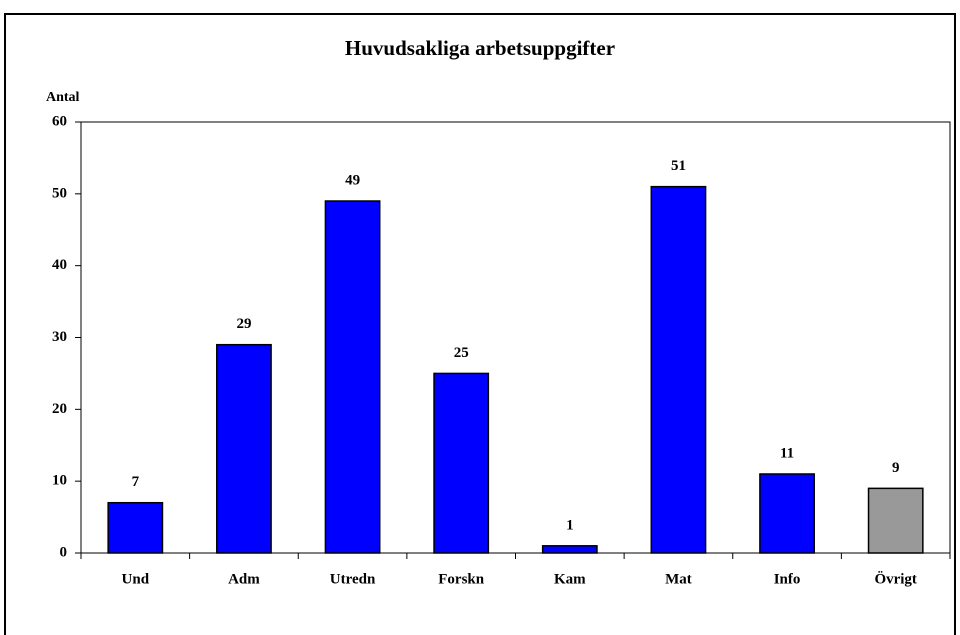 The image size is (960, 635). Describe the element at coordinates (243, 324) in the screenshot. I see `data-label: 29` at that location.